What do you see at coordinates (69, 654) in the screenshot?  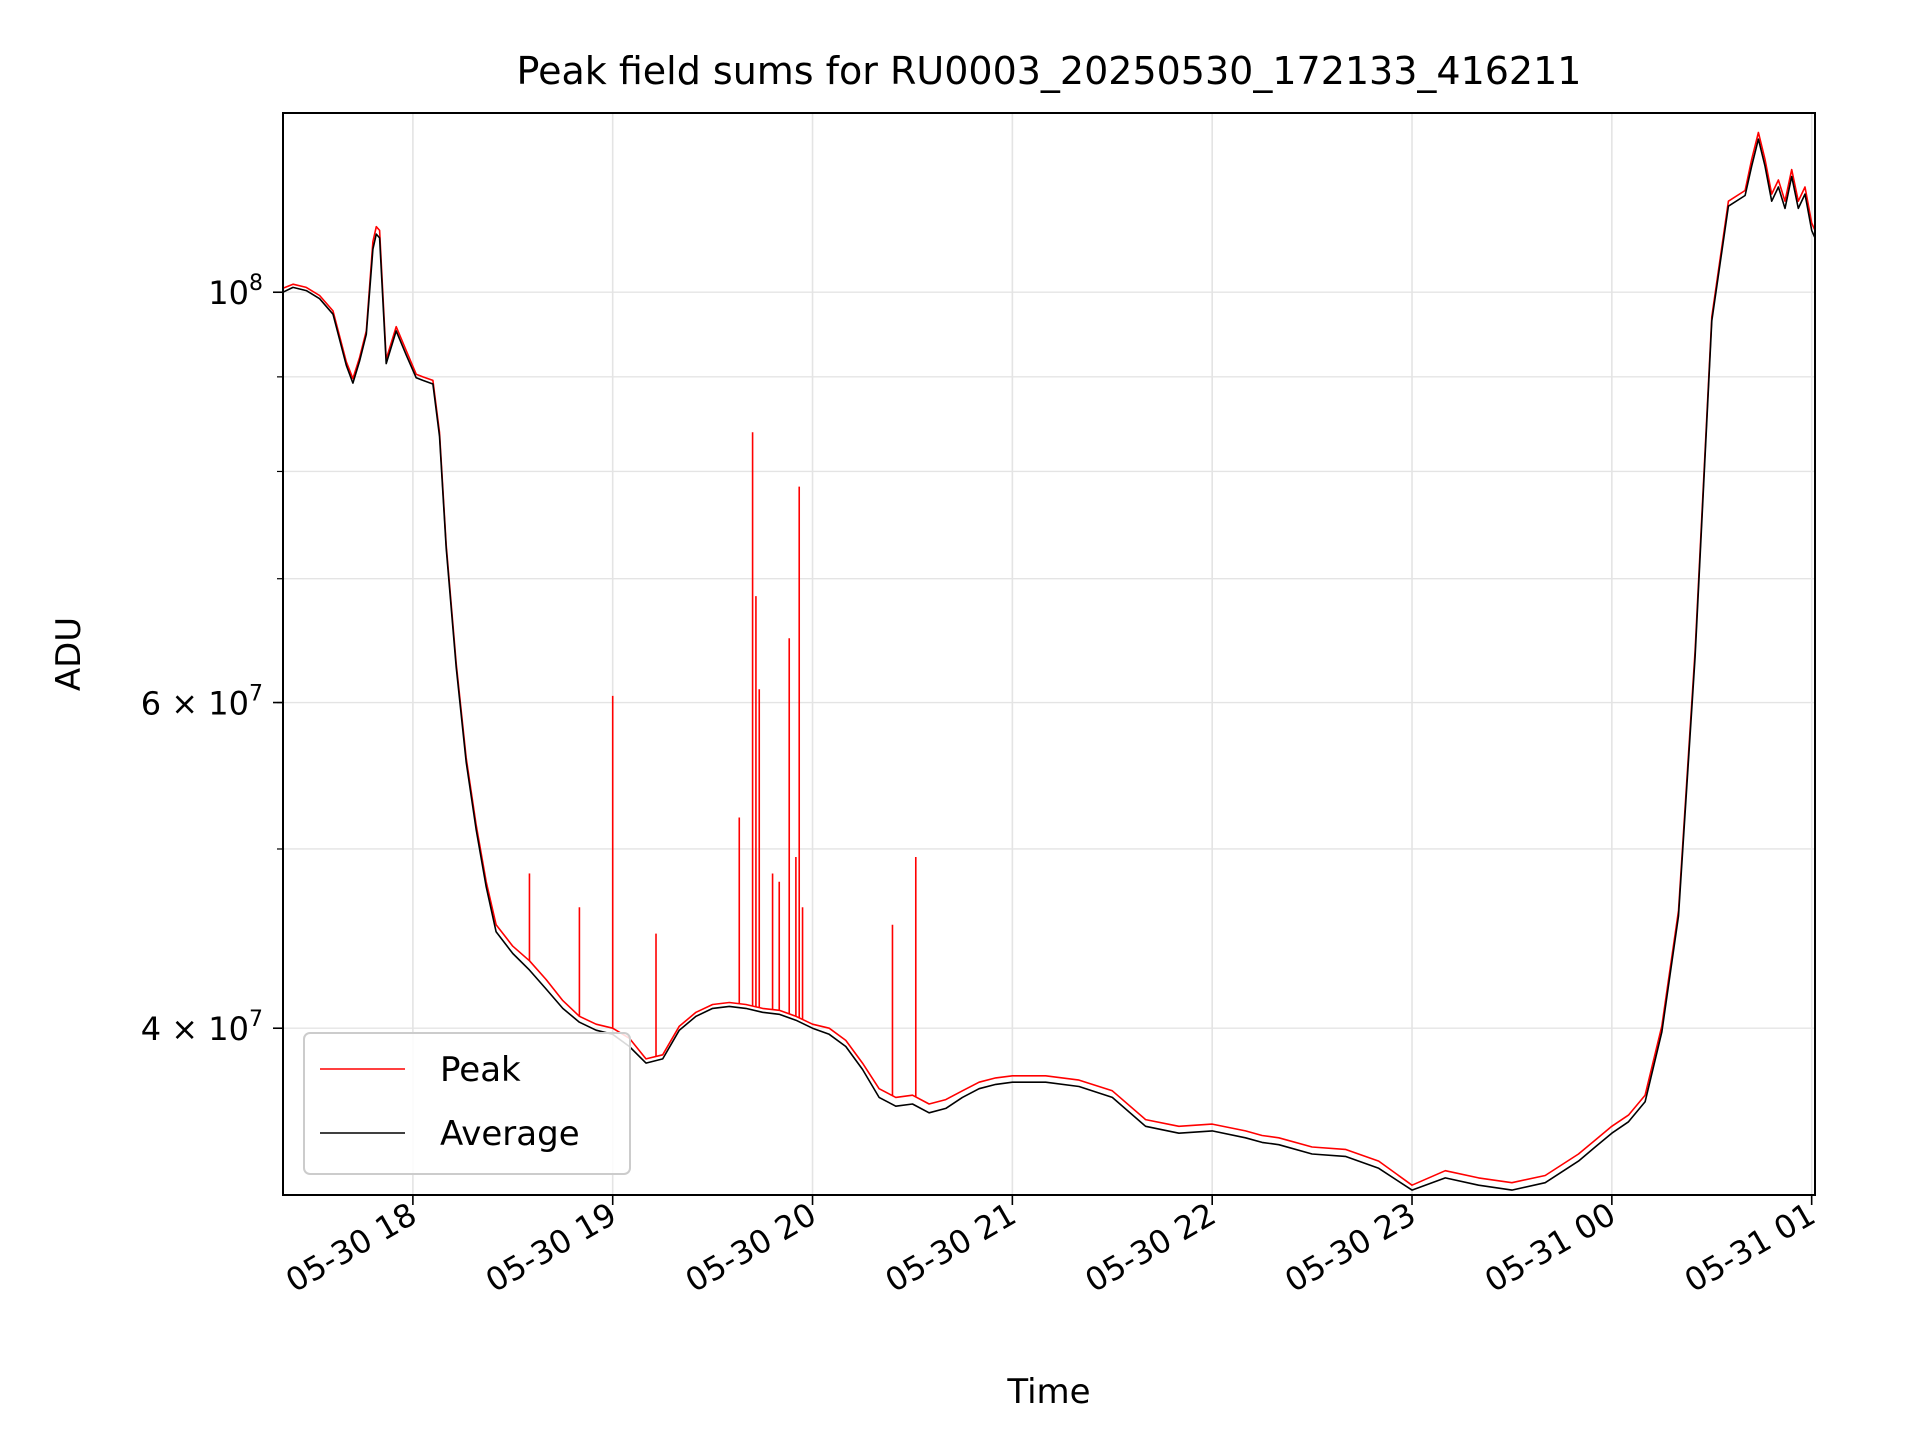 I see `y-axis-label: ADU` at bounding box center [69, 654].